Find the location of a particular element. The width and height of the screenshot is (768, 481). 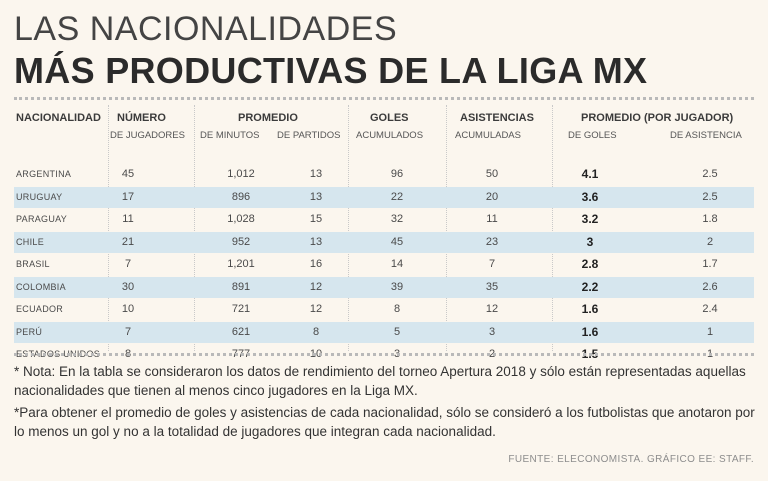

cell-minutos: 1,201 is located at coordinates (241, 264).